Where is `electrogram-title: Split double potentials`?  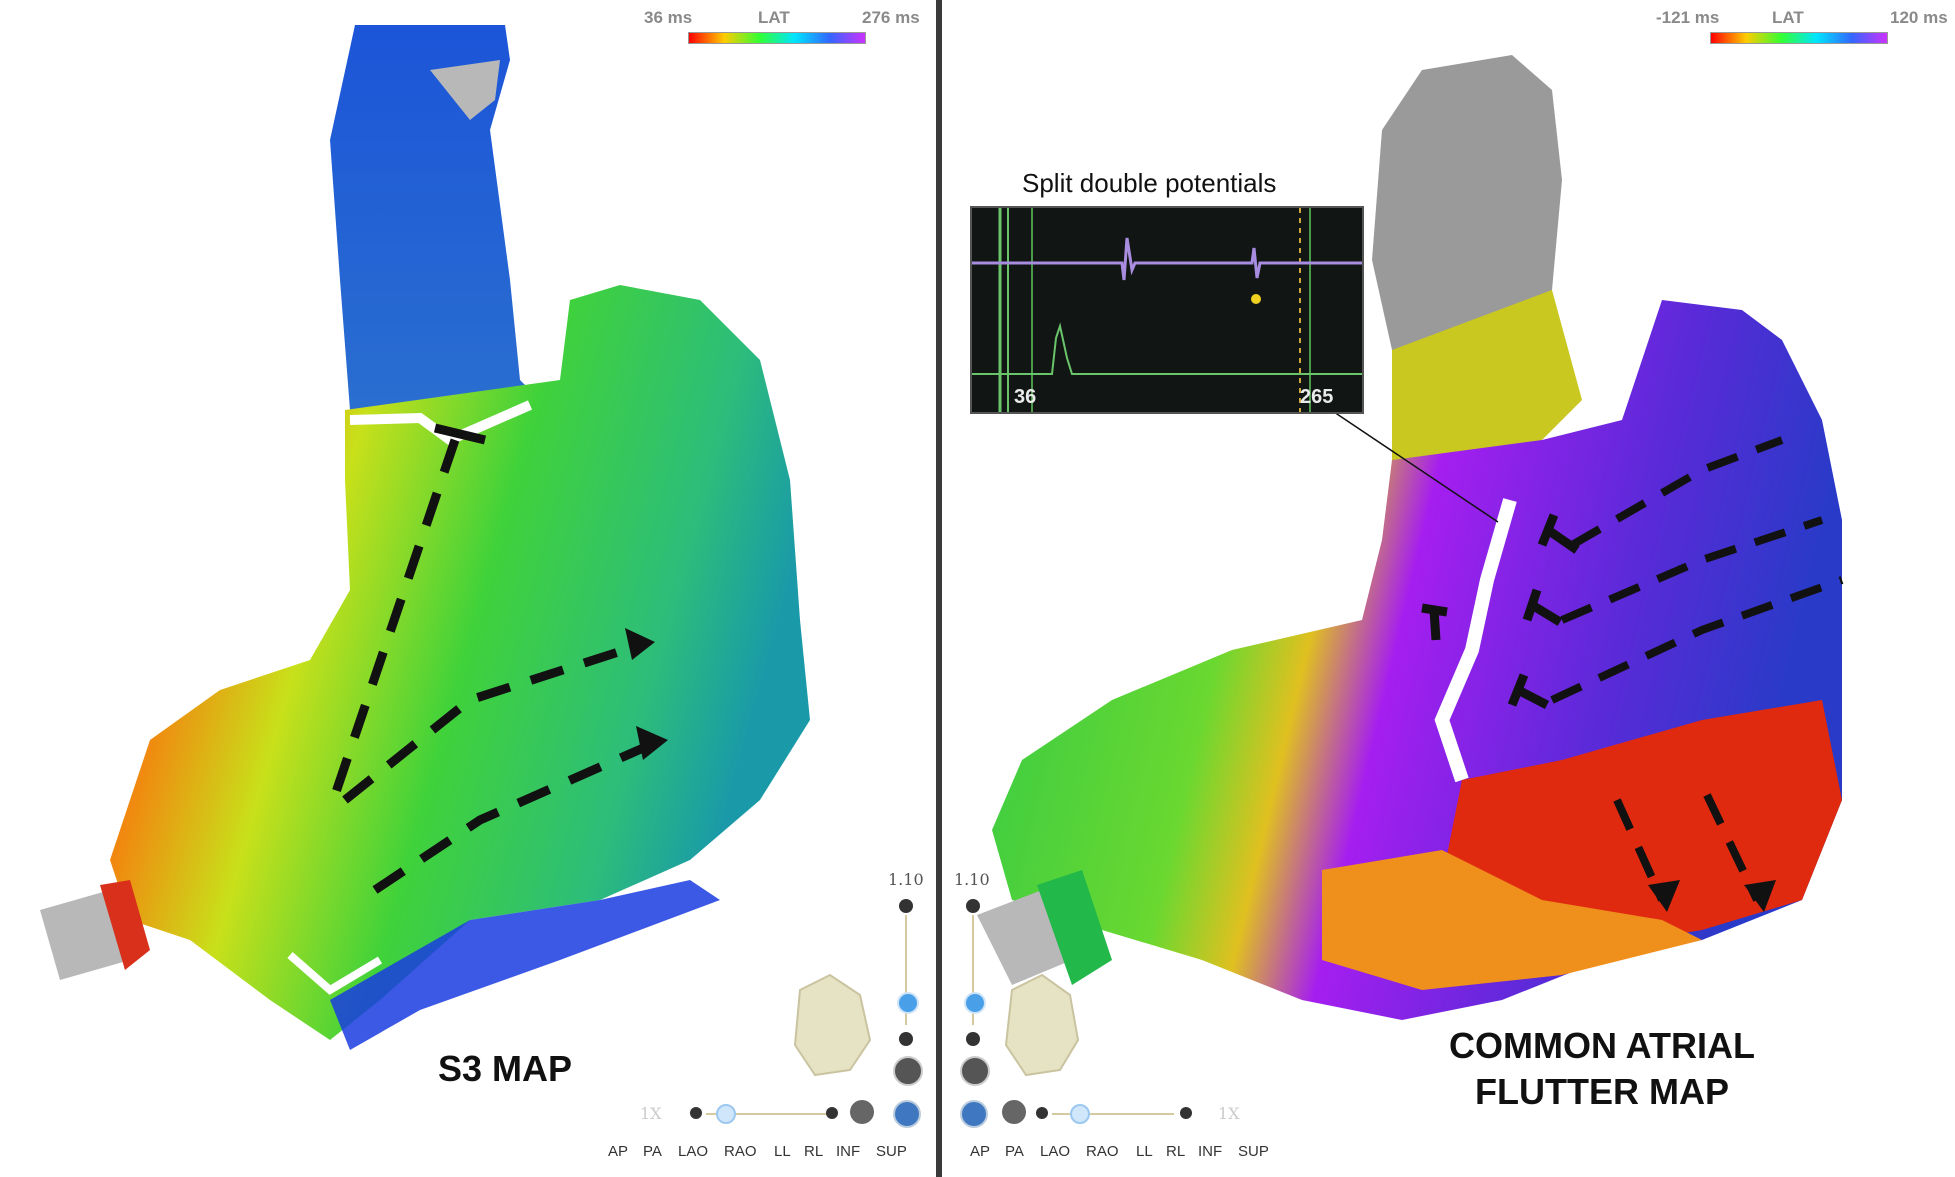
electrogram-title: Split double potentials is located at coordinates (1149, 183).